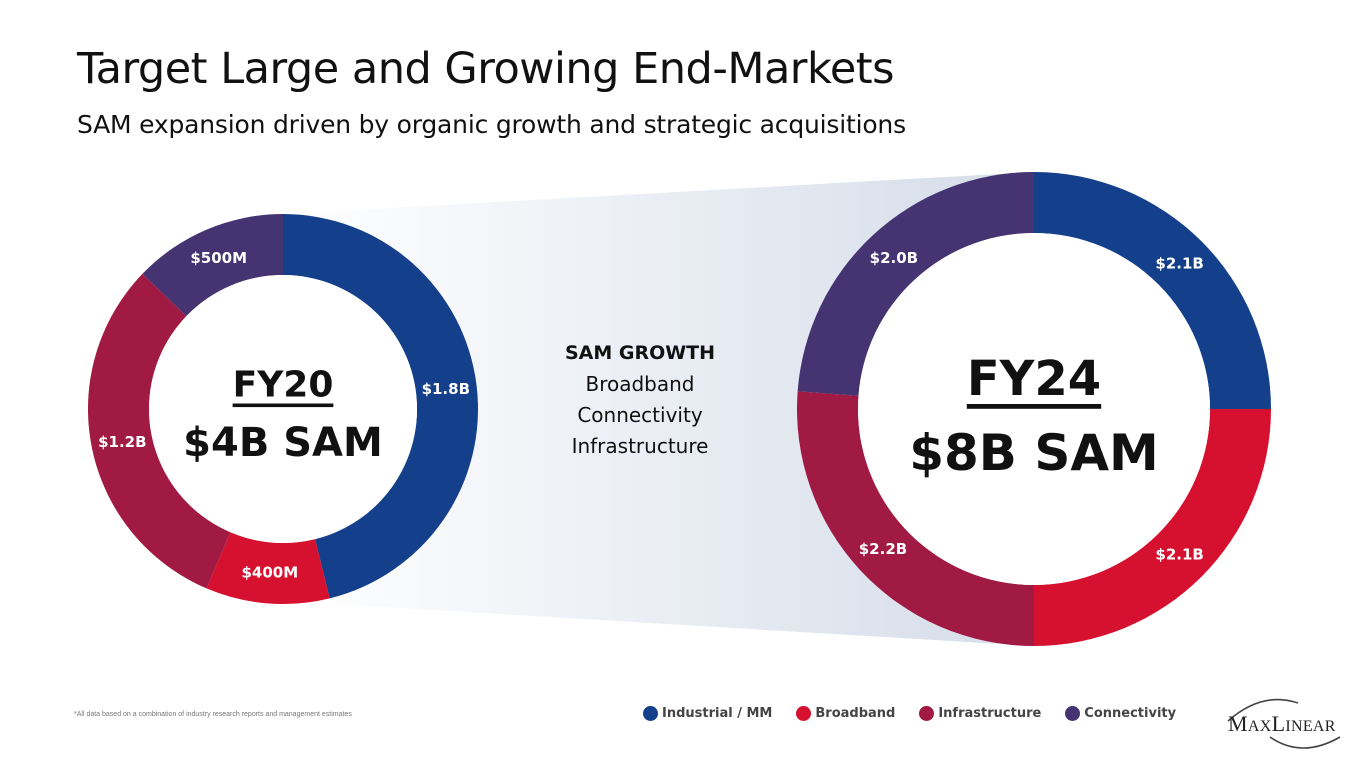 Image resolution: width=1365 pixels, height=768 pixels. I want to click on slice-label: $500M, so click(218, 258).